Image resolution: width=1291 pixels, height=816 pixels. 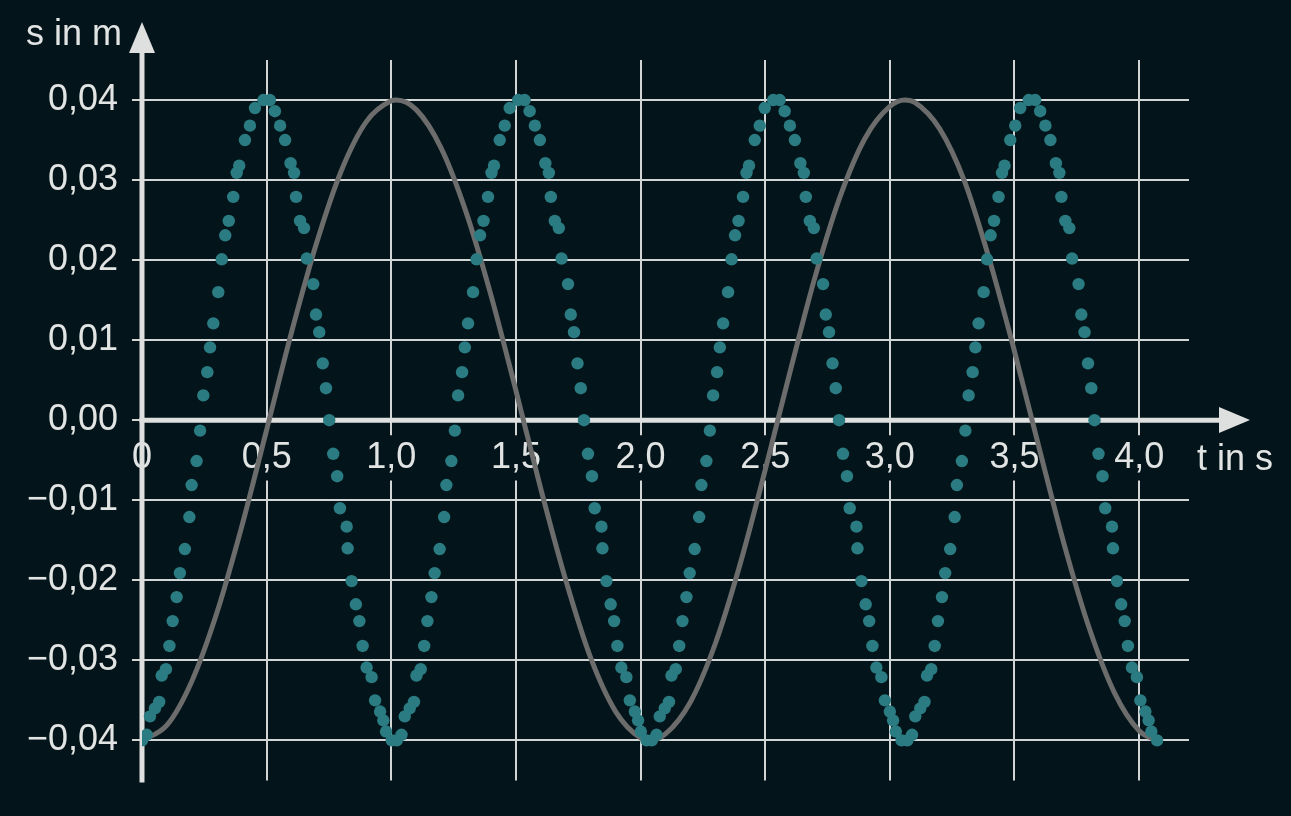 What do you see at coordinates (1014, 455) in the screenshot?
I see `x-tick-label: 3,5` at bounding box center [1014, 455].